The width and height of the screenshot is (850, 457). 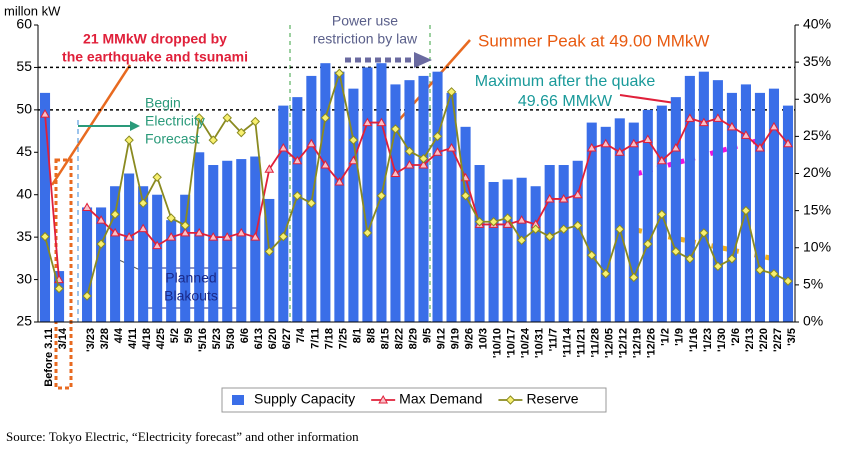 What do you see at coordinates (273, 338) in the screenshot?
I see `x-tick-label: 6/20` at bounding box center [273, 338].